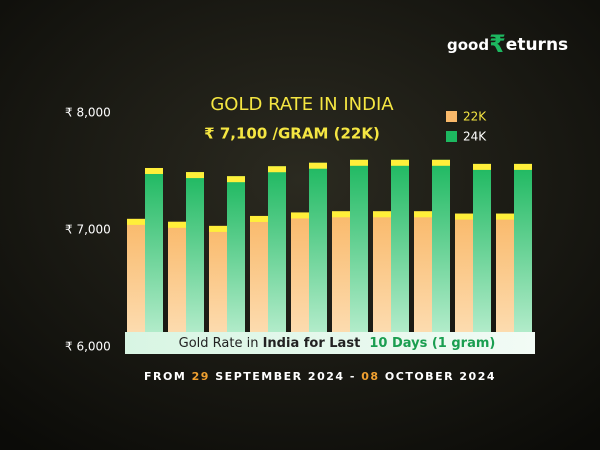  What do you see at coordinates (468, 45) in the screenshot?
I see `brand-part: good` at bounding box center [468, 45].